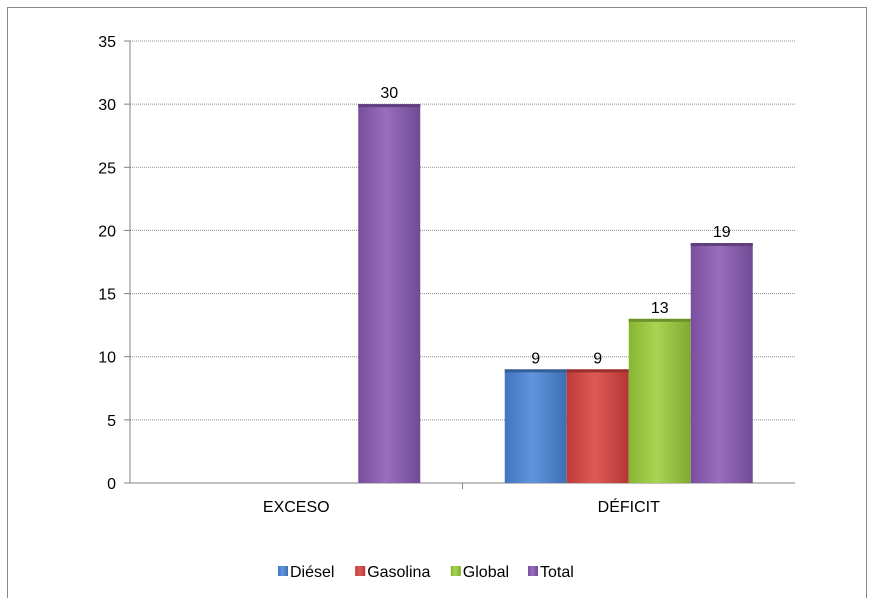 This screenshot has height=601, width=873. What do you see at coordinates (659, 400) in the screenshot?
I see `bar-global` at bounding box center [659, 400].